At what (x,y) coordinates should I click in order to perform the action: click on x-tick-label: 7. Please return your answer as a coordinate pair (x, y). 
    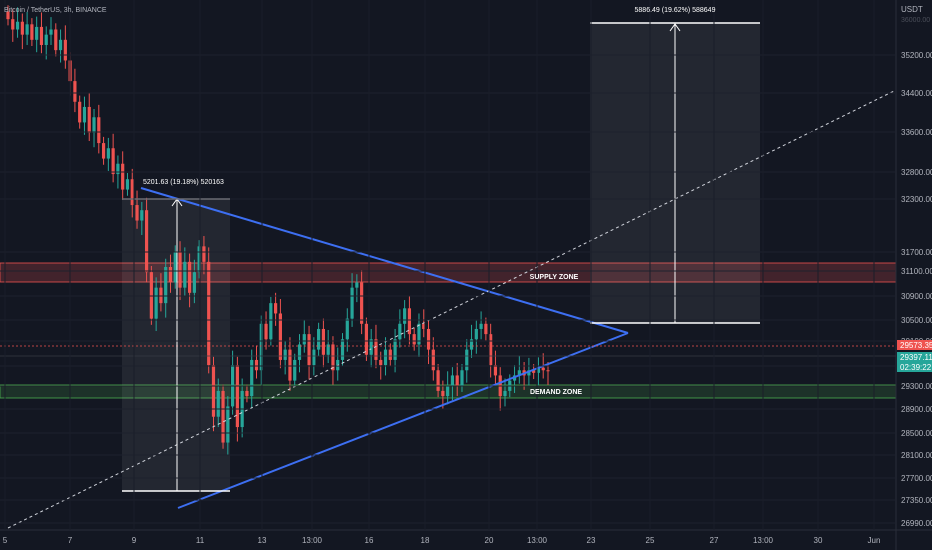
    Looking at the image, I should click on (70, 540).